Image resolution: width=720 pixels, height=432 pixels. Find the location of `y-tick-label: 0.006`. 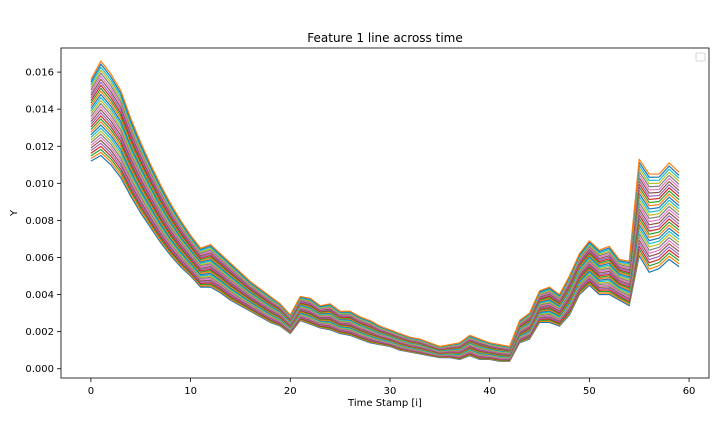

y-tick-label: 0.006 is located at coordinates (39, 258).